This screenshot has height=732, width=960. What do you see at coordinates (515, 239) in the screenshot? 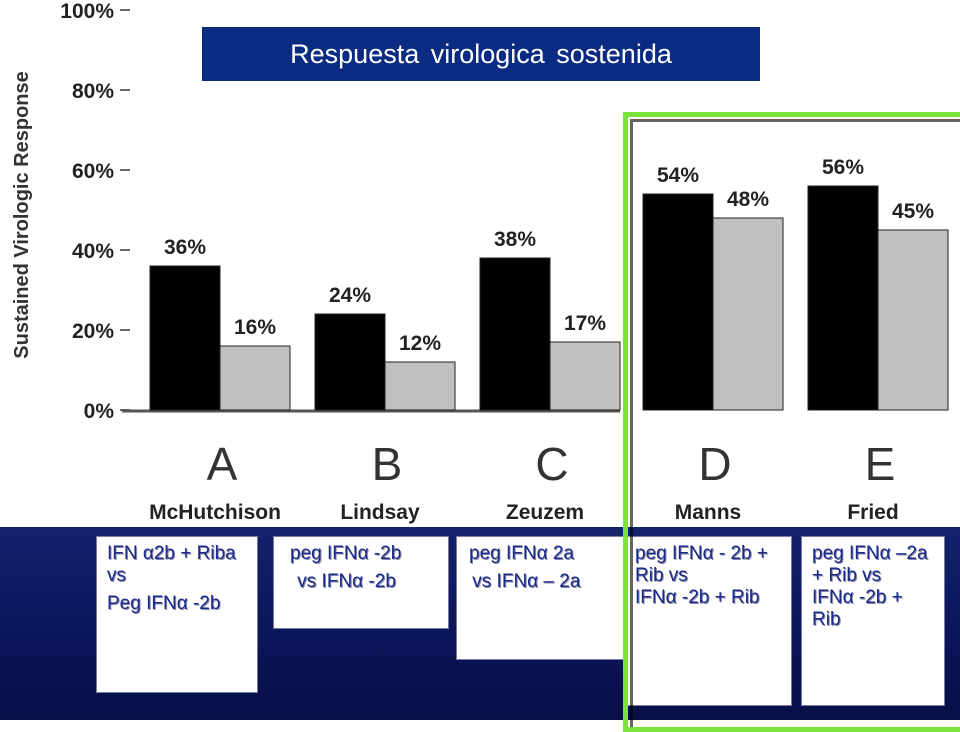
I see `data-label: 38%` at bounding box center [515, 239].